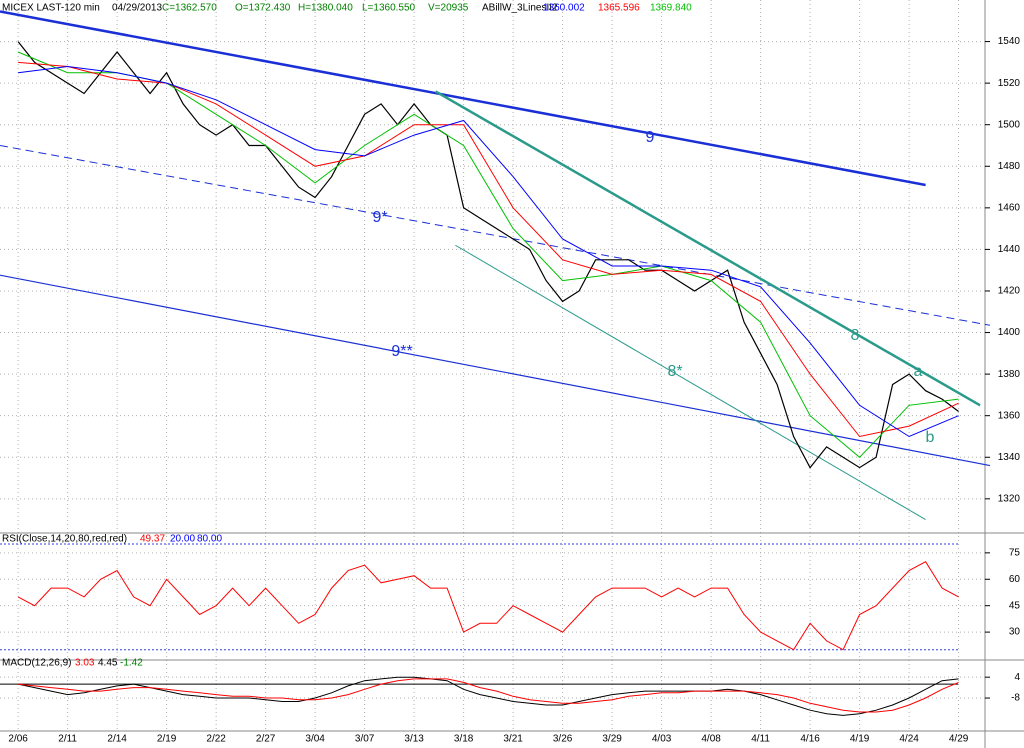 The width and height of the screenshot is (1024, 748). What do you see at coordinates (959, 739) in the screenshot?
I see `x-tick-label: 4/29` at bounding box center [959, 739].